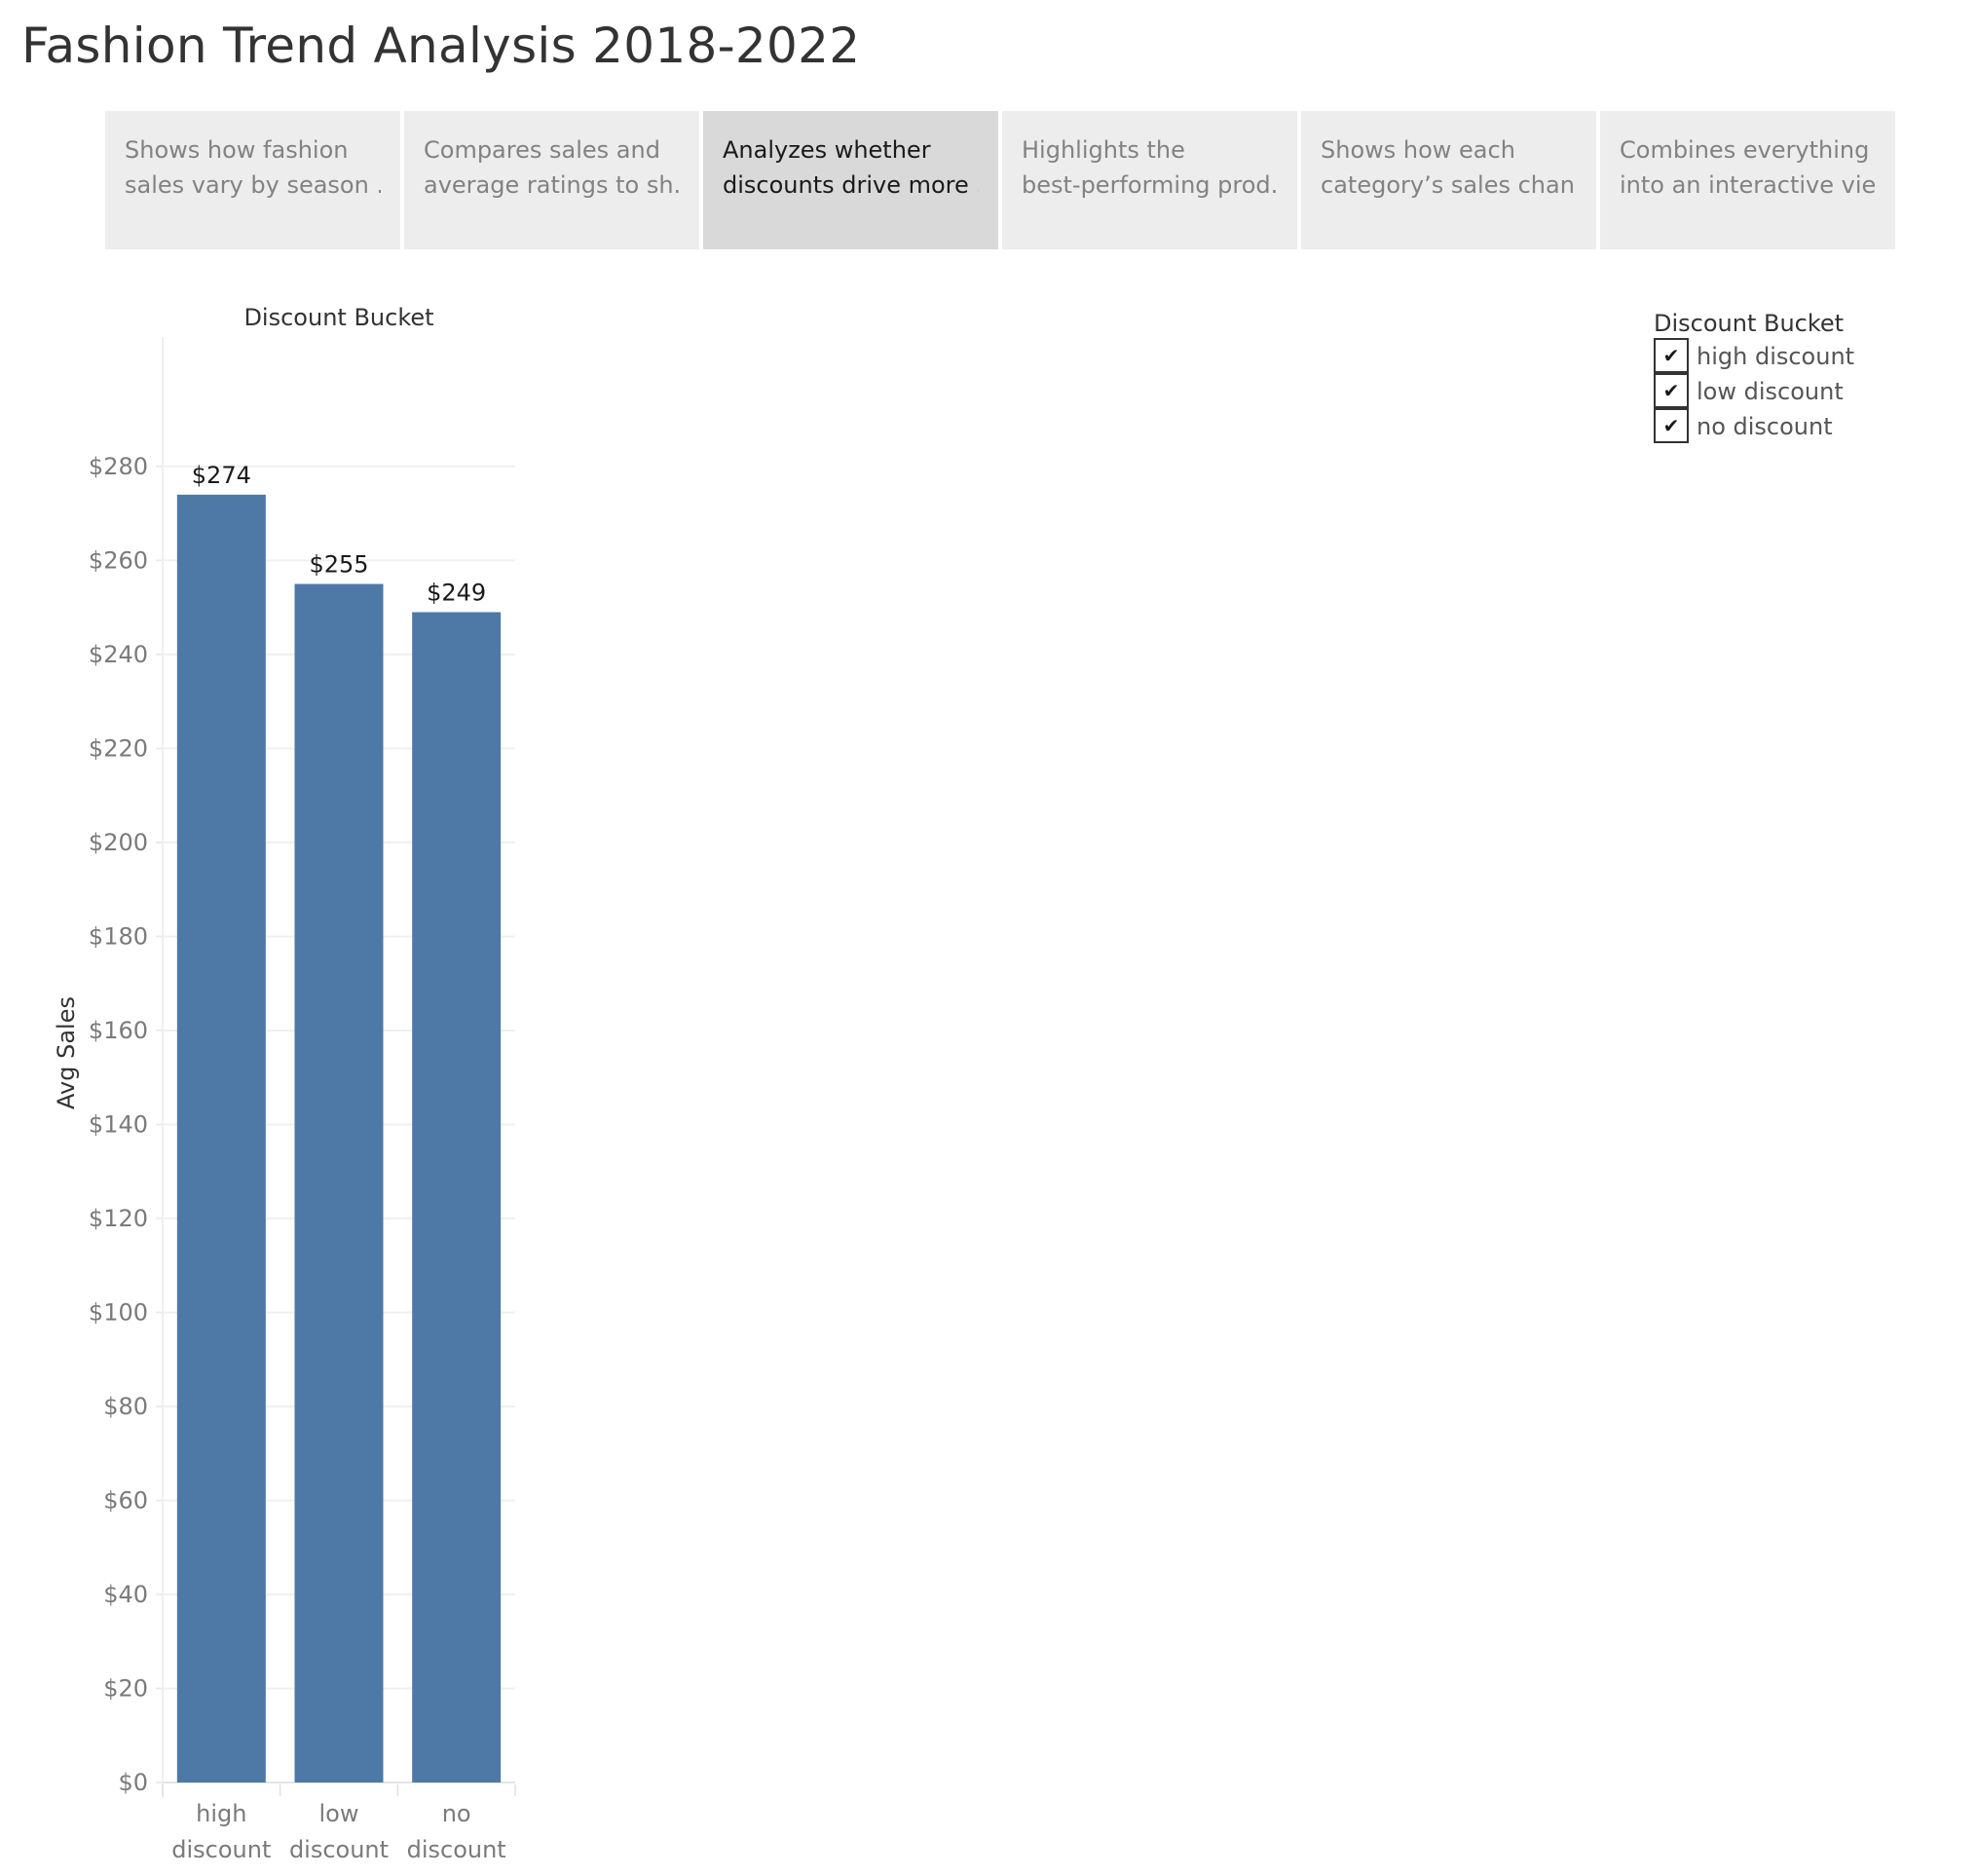 The image size is (1977, 1876). I want to click on story-point-4: Highlights the best-performing prod.., so click(1149, 180).